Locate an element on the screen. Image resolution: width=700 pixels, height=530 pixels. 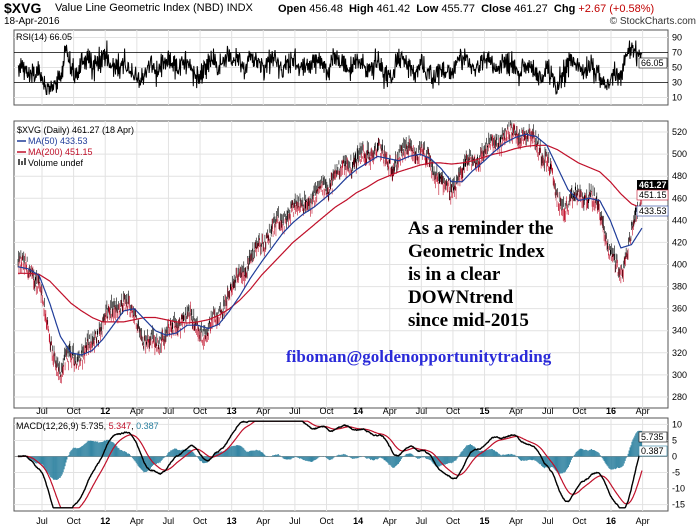
svg-text: DOWNtrend is located at coordinates (461, 297).